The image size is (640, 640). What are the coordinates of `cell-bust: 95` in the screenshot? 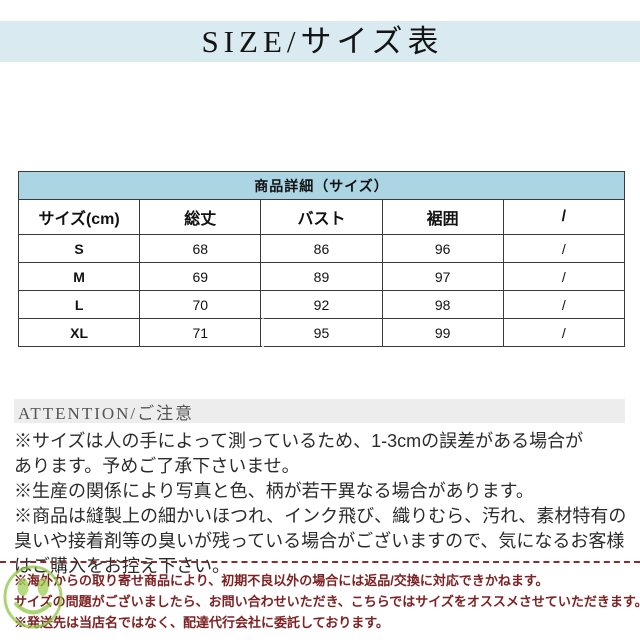 It's located at (321, 332).